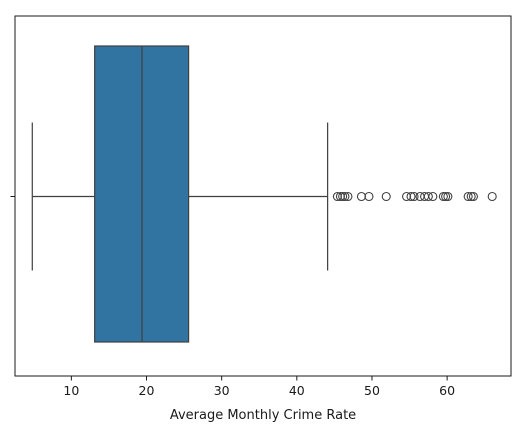  What do you see at coordinates (447, 390) in the screenshot?
I see `x-tick-label: 60` at bounding box center [447, 390].